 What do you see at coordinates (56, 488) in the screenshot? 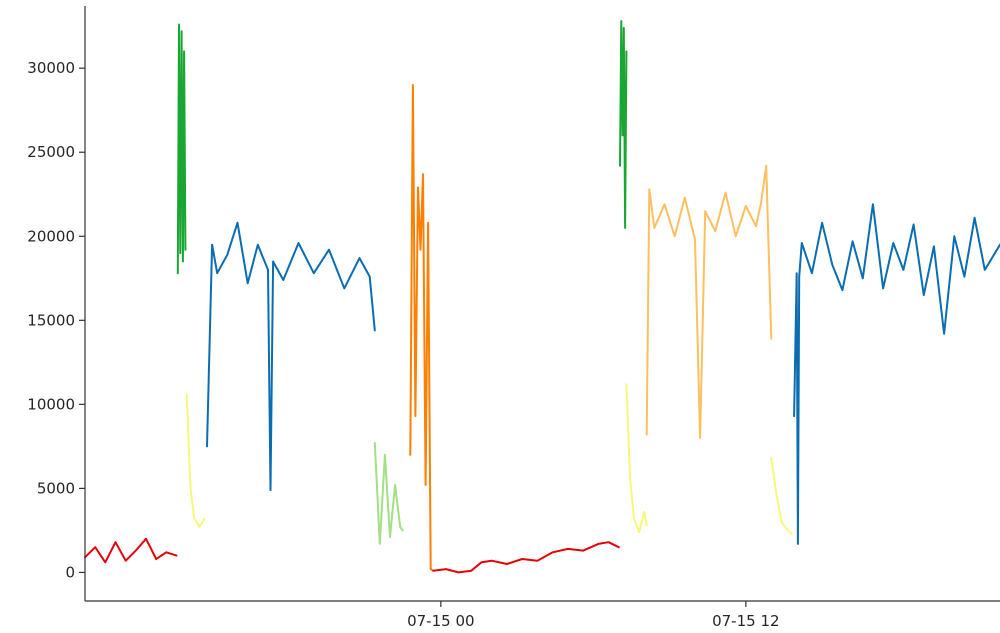
I see `y-tick-label: 5000` at bounding box center [56, 488].